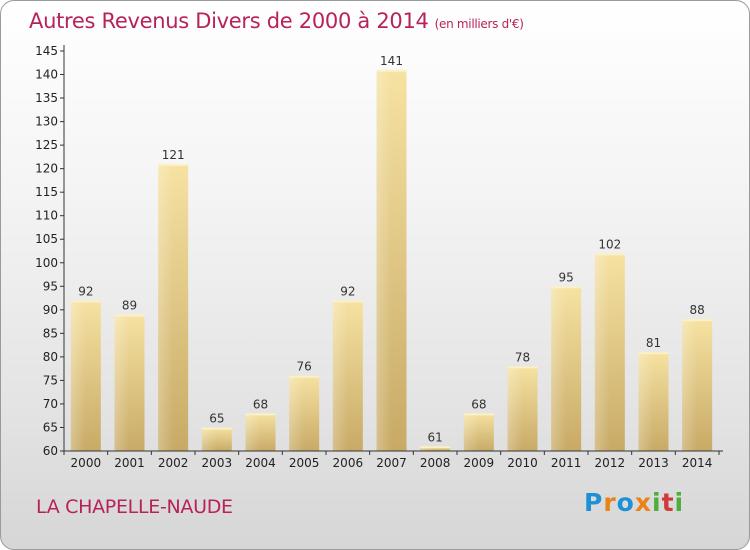  What do you see at coordinates (229, 21) in the screenshot?
I see `title-text: Autres Revenus Divers de 2000 à 2014` at bounding box center [229, 21].